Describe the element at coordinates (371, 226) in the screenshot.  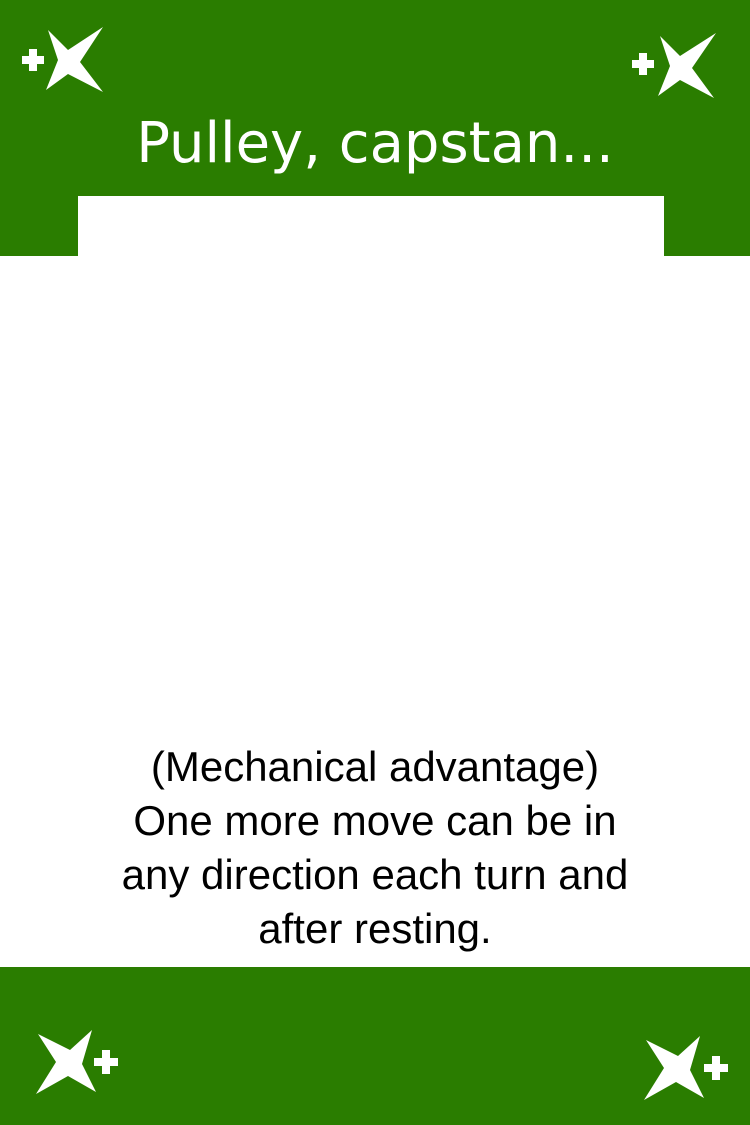
I see `title-tab` at that location.